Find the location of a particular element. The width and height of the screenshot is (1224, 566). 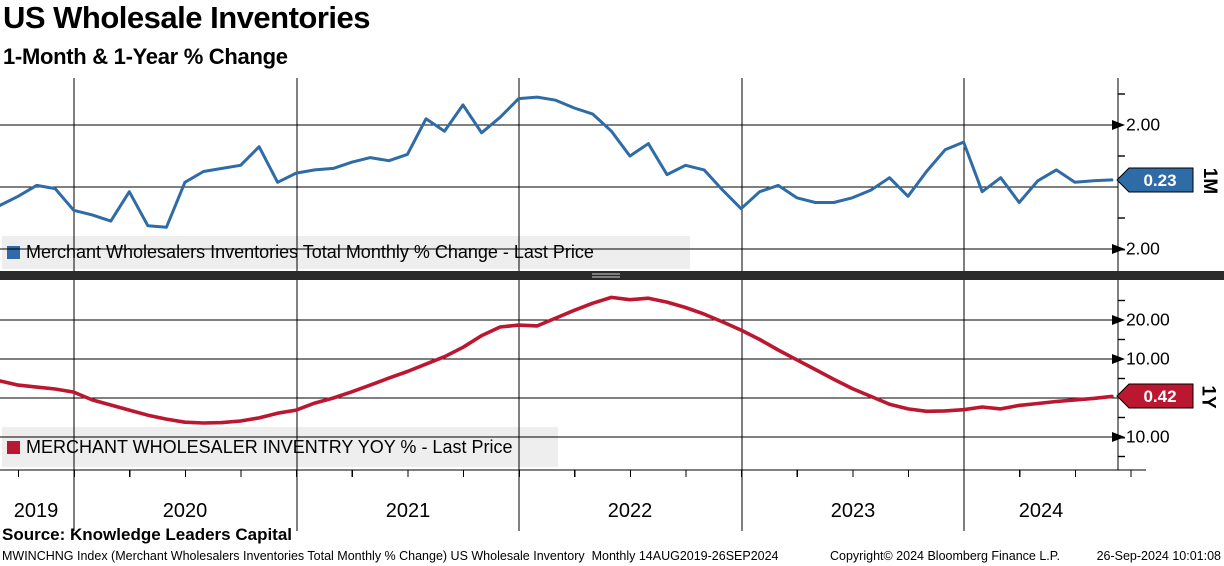

last-price-badge-1m: 0.23 is located at coordinates (1155, 180).